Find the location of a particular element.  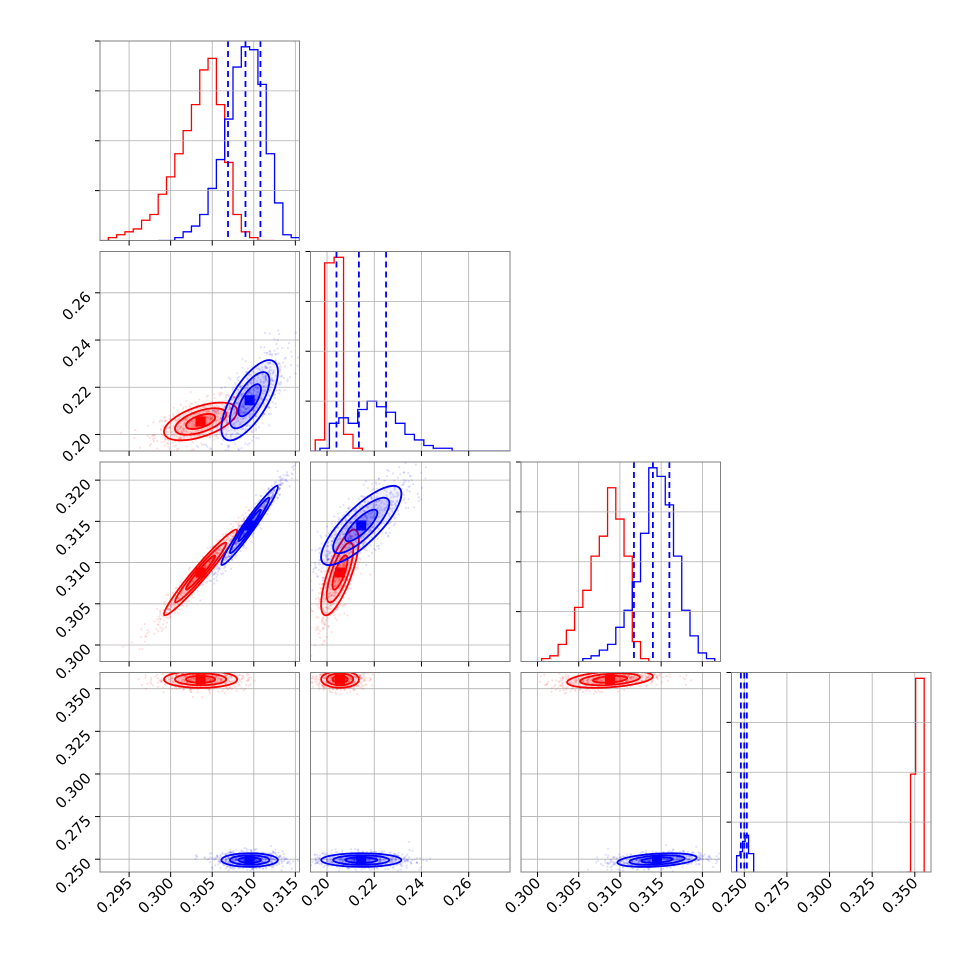

scatter-panel-p2-vs-p1 is located at coordinates (197, 353).